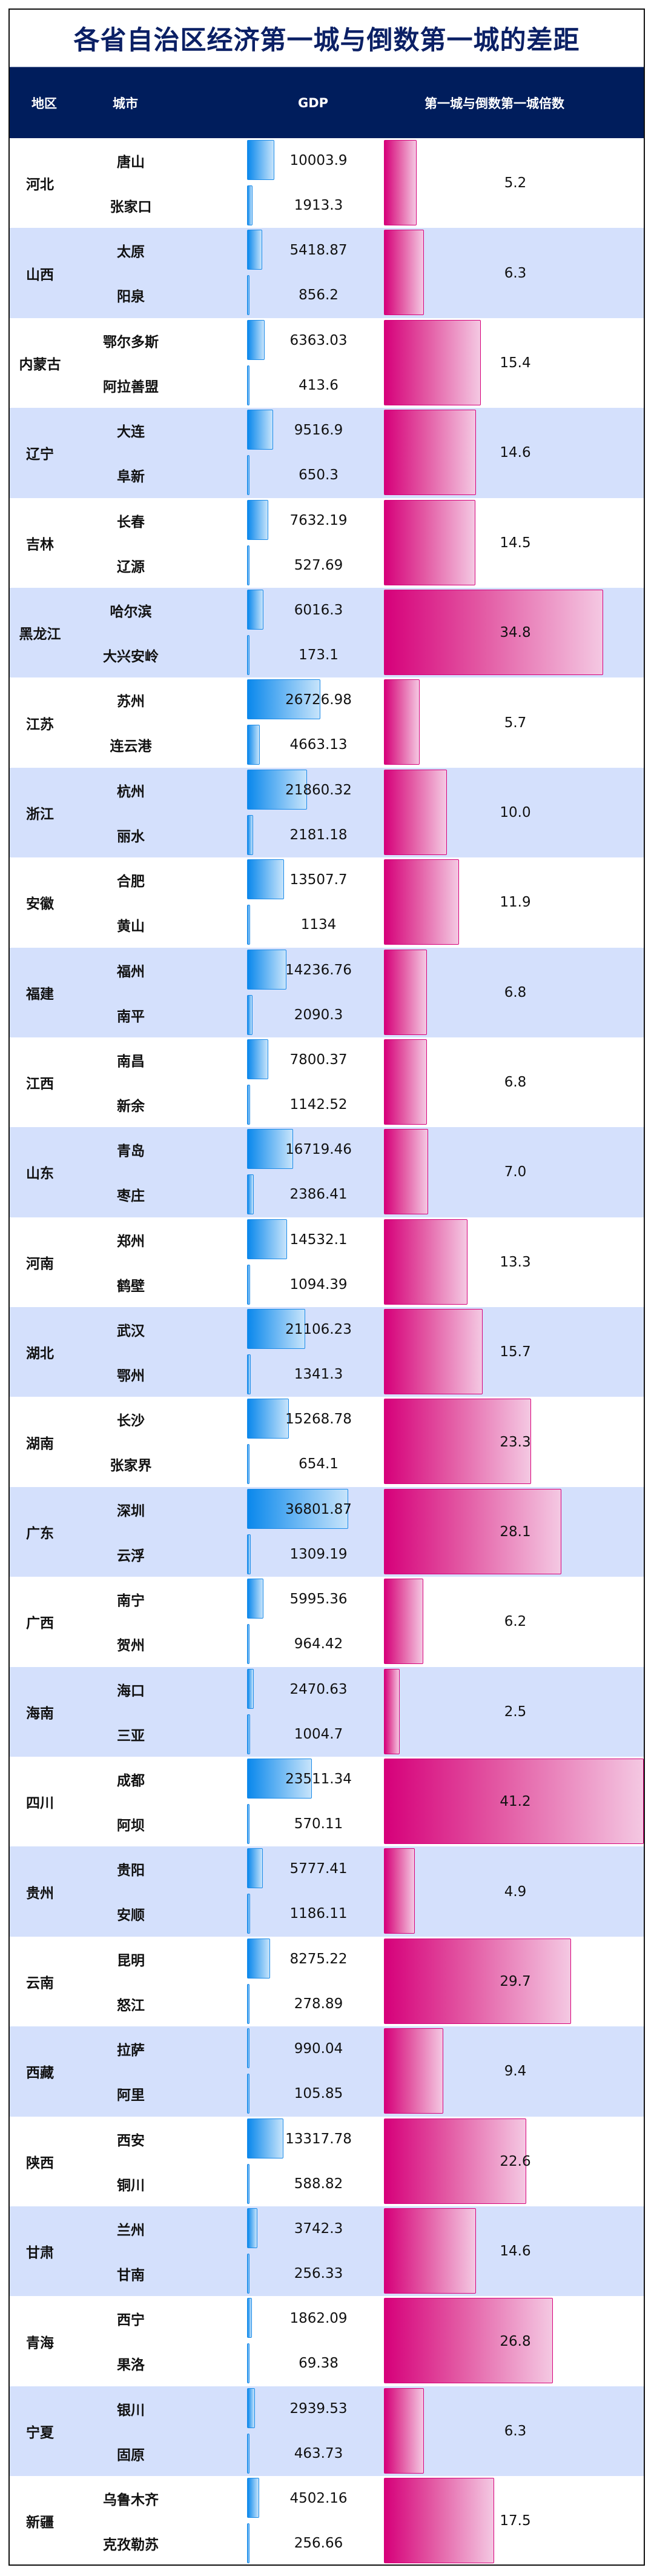 This screenshot has width=654, height=2576. Describe the element at coordinates (40, 1174) in the screenshot. I see `province-label: 山东` at that location.